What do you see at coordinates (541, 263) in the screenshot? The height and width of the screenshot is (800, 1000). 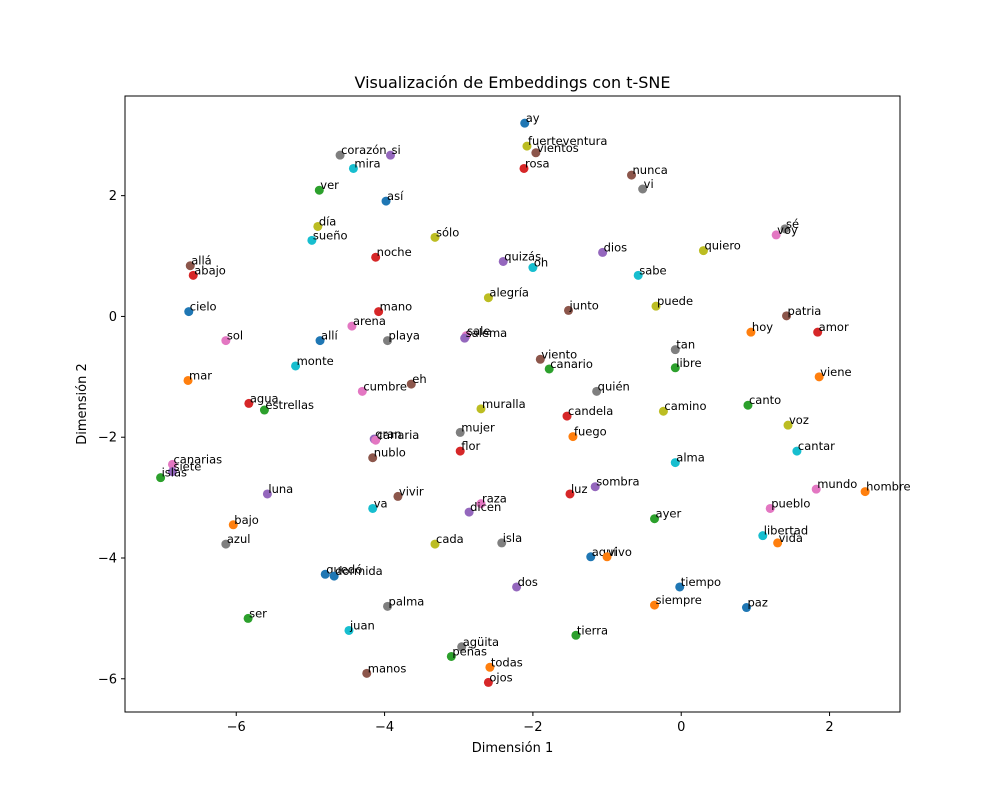 I see `point-label: oh` at bounding box center [541, 263].